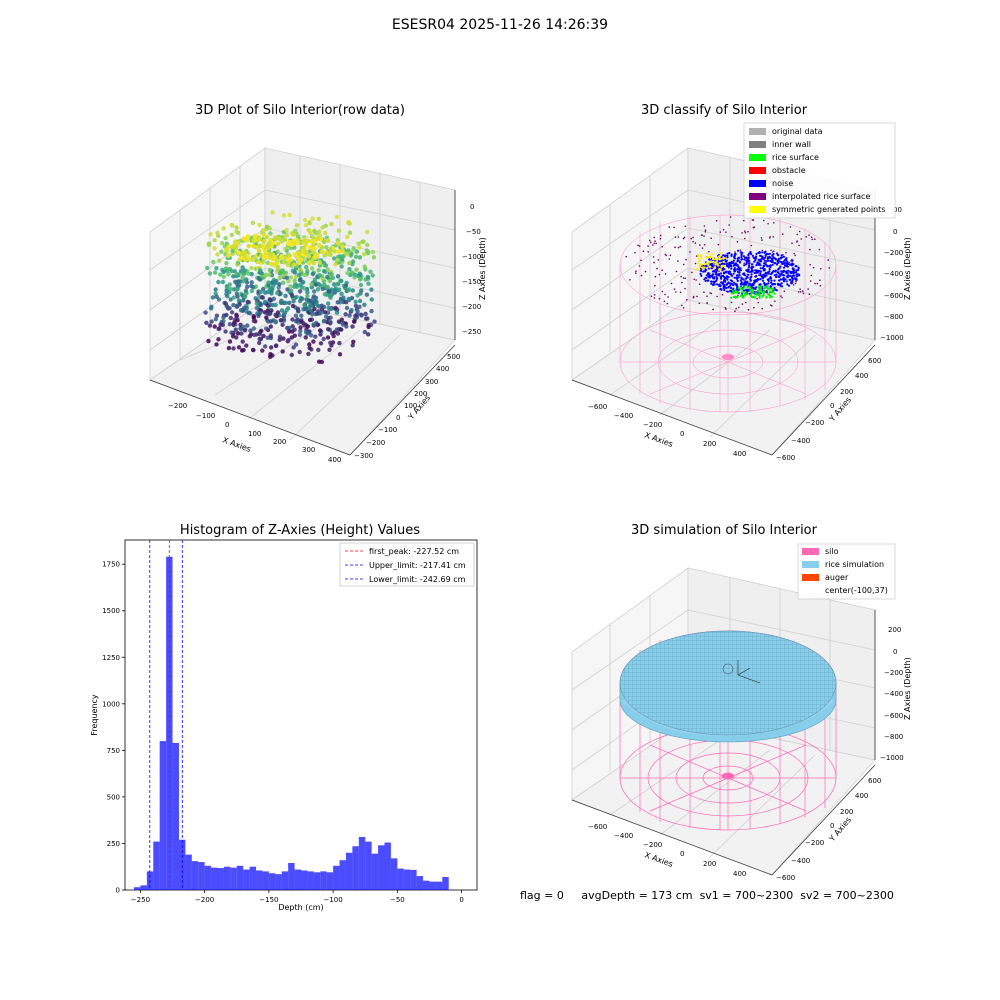 The width and height of the screenshot is (1000, 1000). What do you see at coordinates (410, 406) in the screenshot?
I see `raw-y-tick: 100` at bounding box center [410, 406].